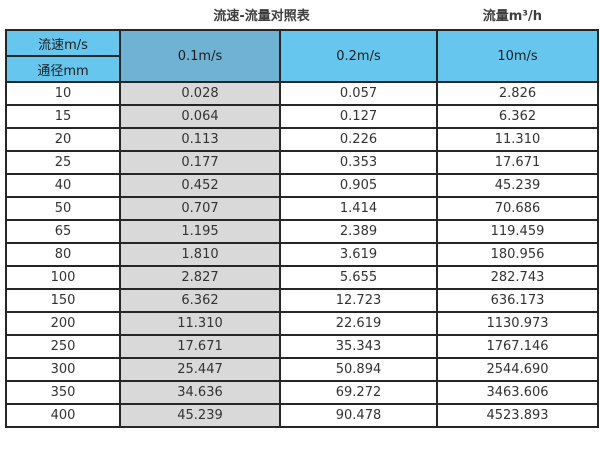  What do you see at coordinates (63, 346) in the screenshot?
I see `dn-cell: 250` at bounding box center [63, 346].